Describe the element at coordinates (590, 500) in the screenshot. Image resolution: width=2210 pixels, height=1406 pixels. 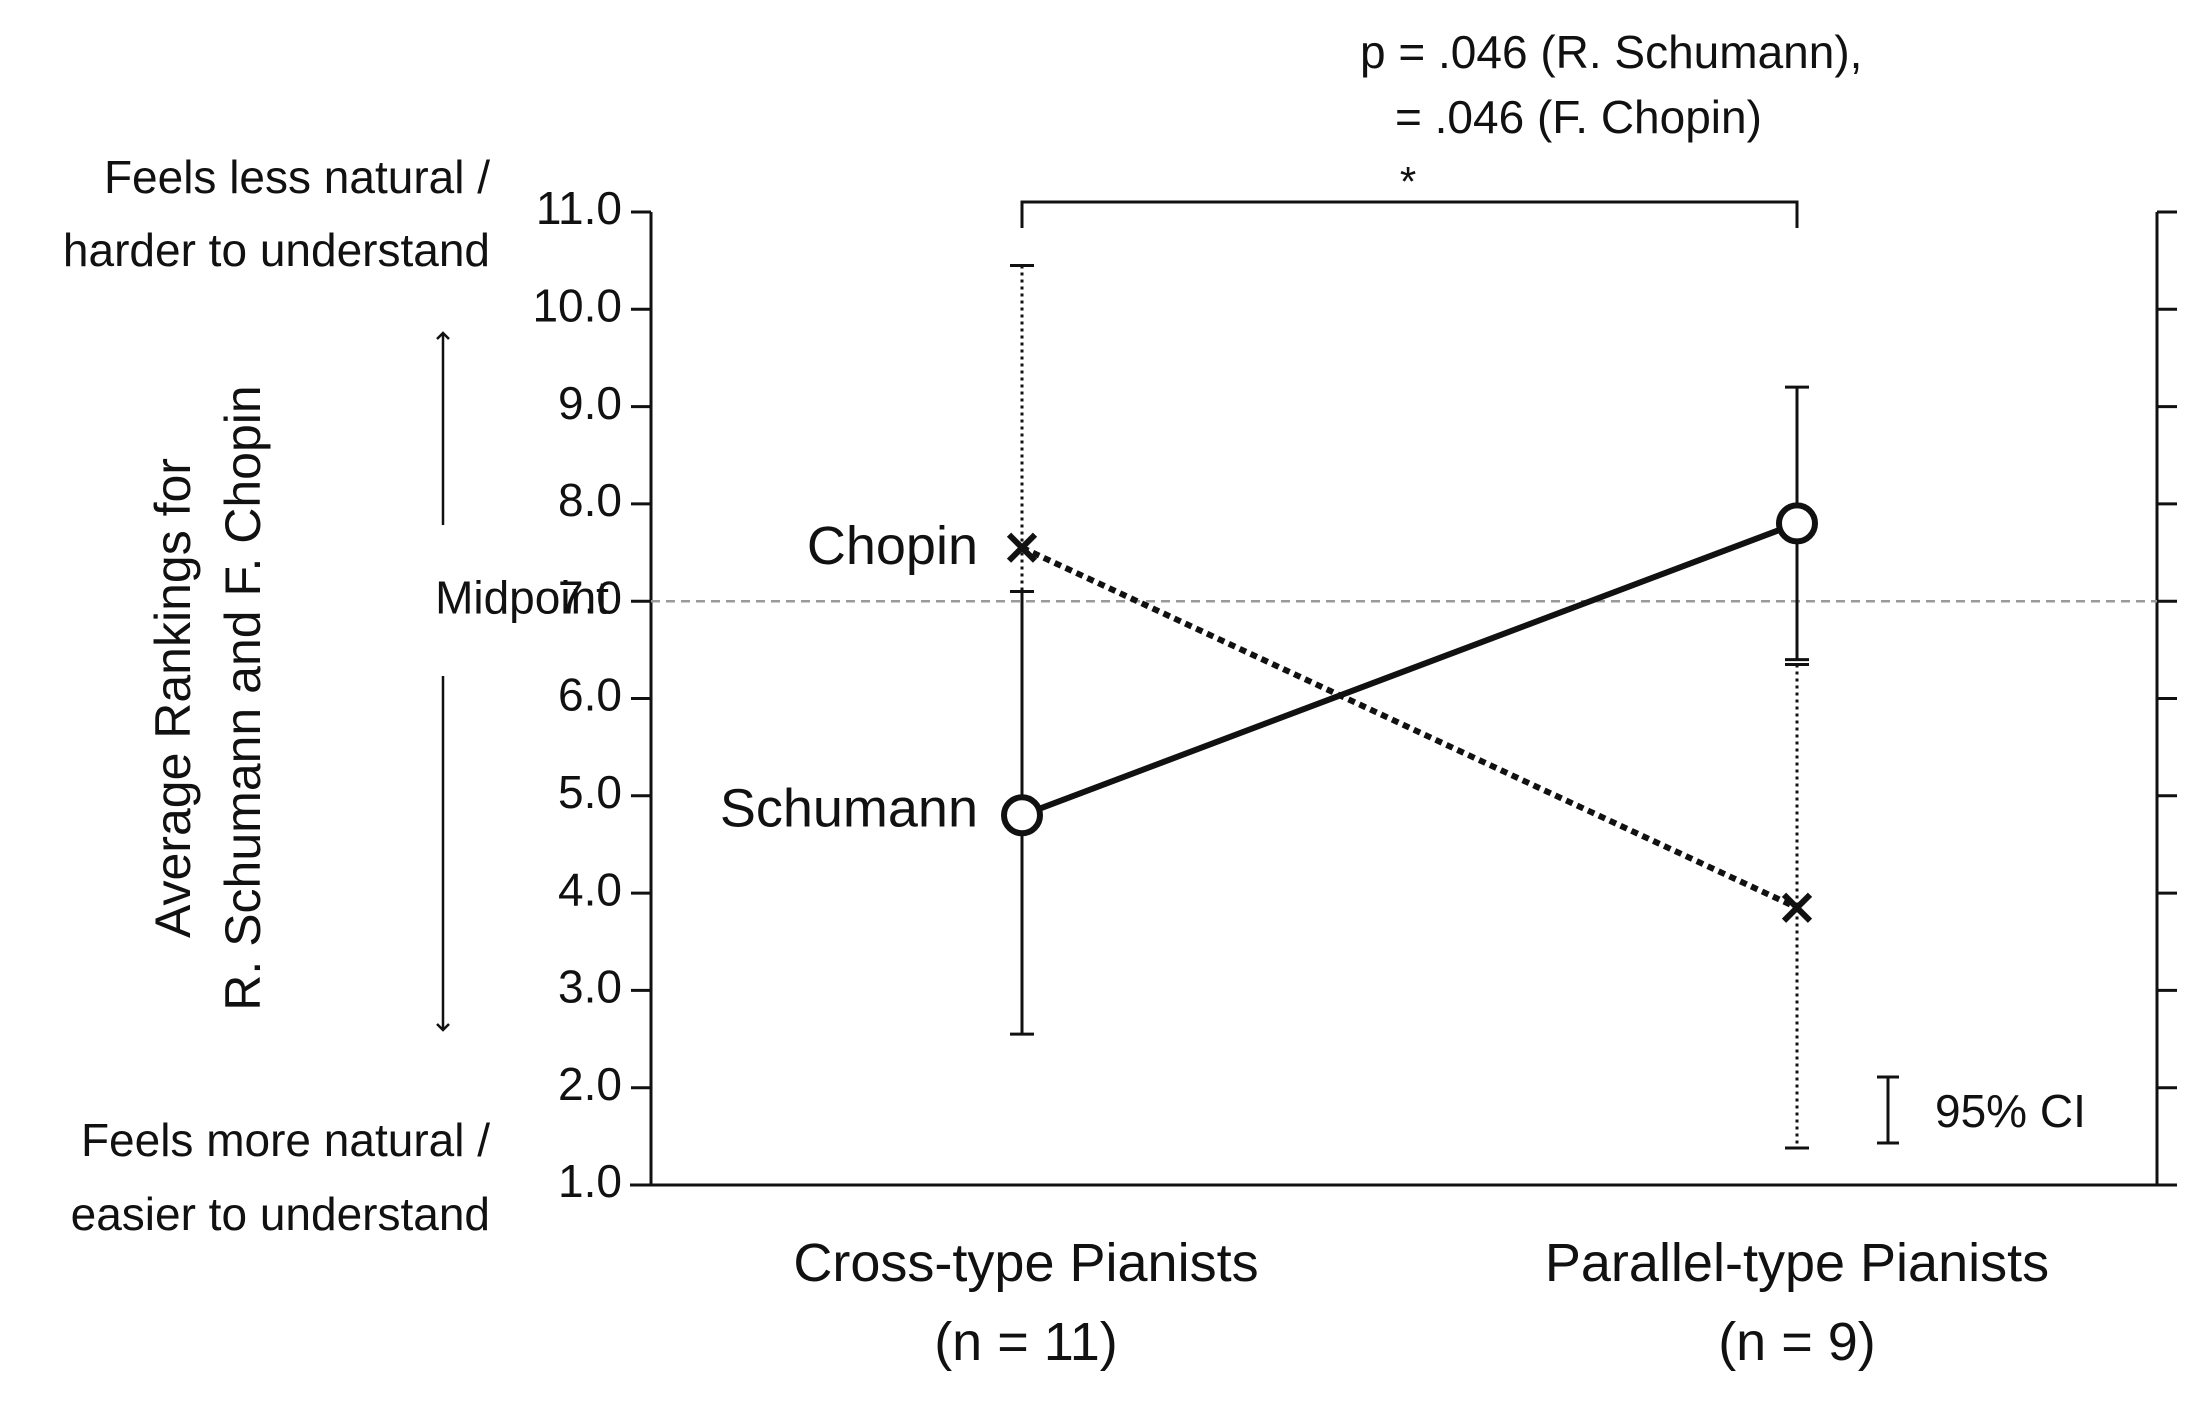
I see `y-tick-label: 8.0` at that location.